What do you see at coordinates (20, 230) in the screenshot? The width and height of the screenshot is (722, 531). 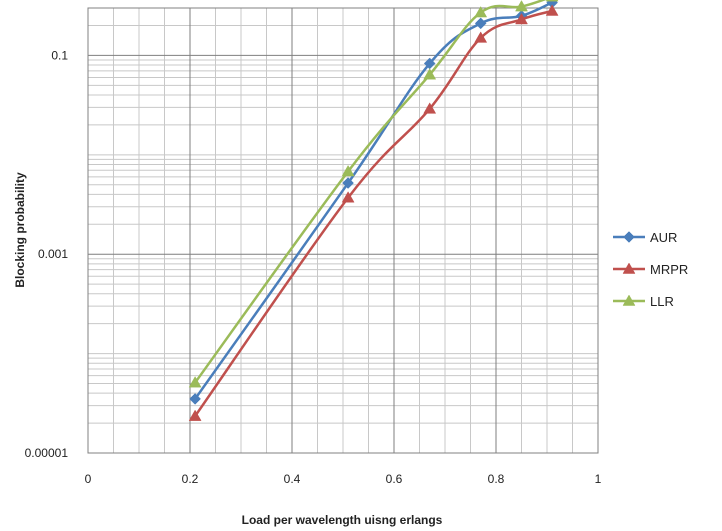 I see `y-axis-title: Blocking probability` at bounding box center [20, 230].